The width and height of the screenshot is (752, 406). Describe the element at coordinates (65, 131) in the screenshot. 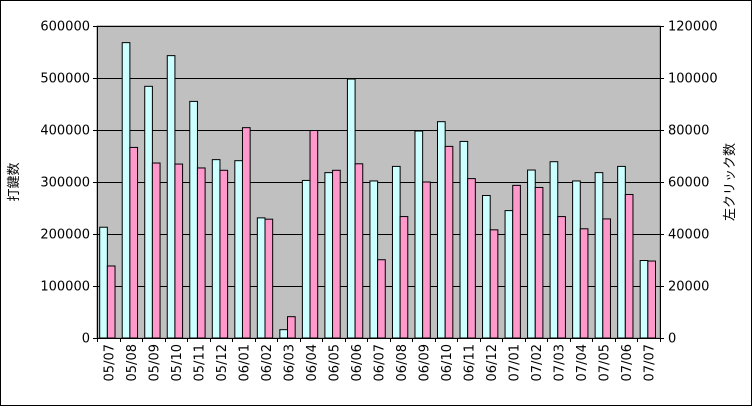

I see `left-tick-label: 400000` at that location.